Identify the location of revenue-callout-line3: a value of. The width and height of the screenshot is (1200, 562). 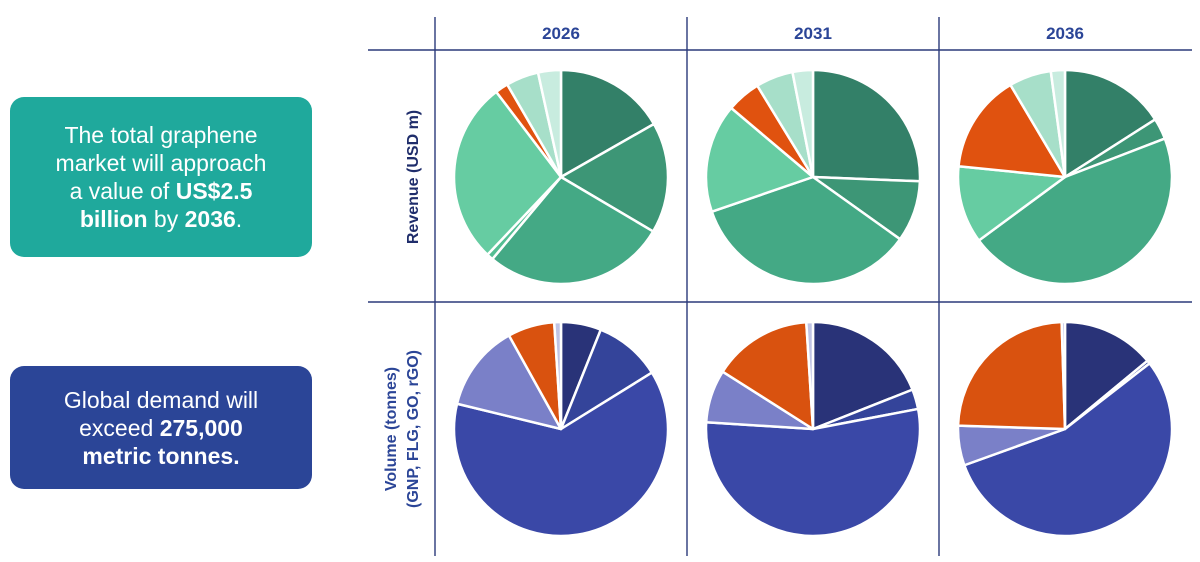
(122, 191).